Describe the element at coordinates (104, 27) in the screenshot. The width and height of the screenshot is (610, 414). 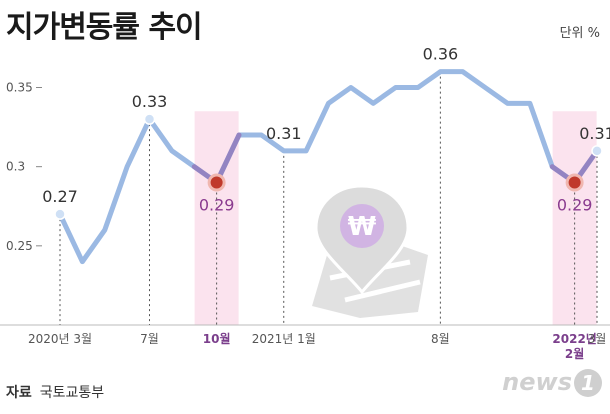
I see `chart-title: 지가변동률 추이` at that location.